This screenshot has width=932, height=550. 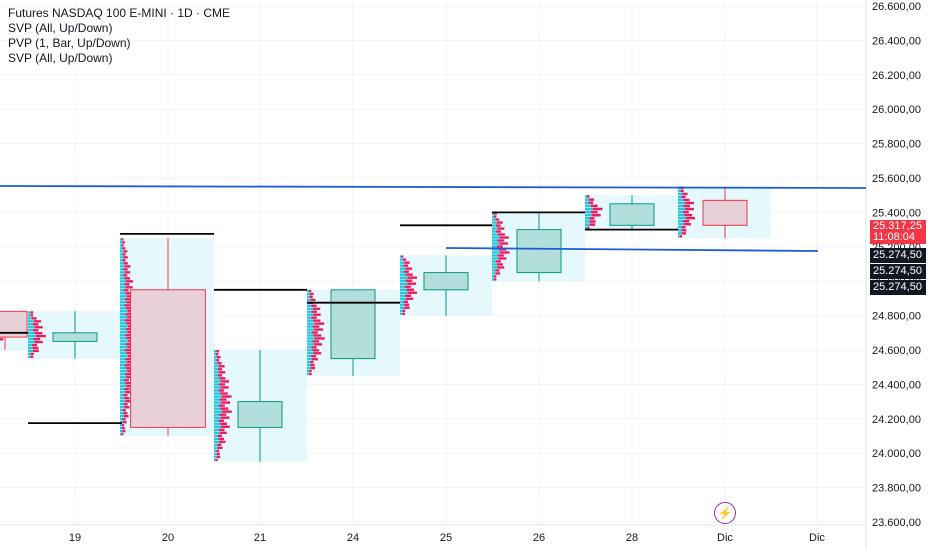 What do you see at coordinates (353, 538) in the screenshot?
I see `x-tick-label: 24` at bounding box center [353, 538].